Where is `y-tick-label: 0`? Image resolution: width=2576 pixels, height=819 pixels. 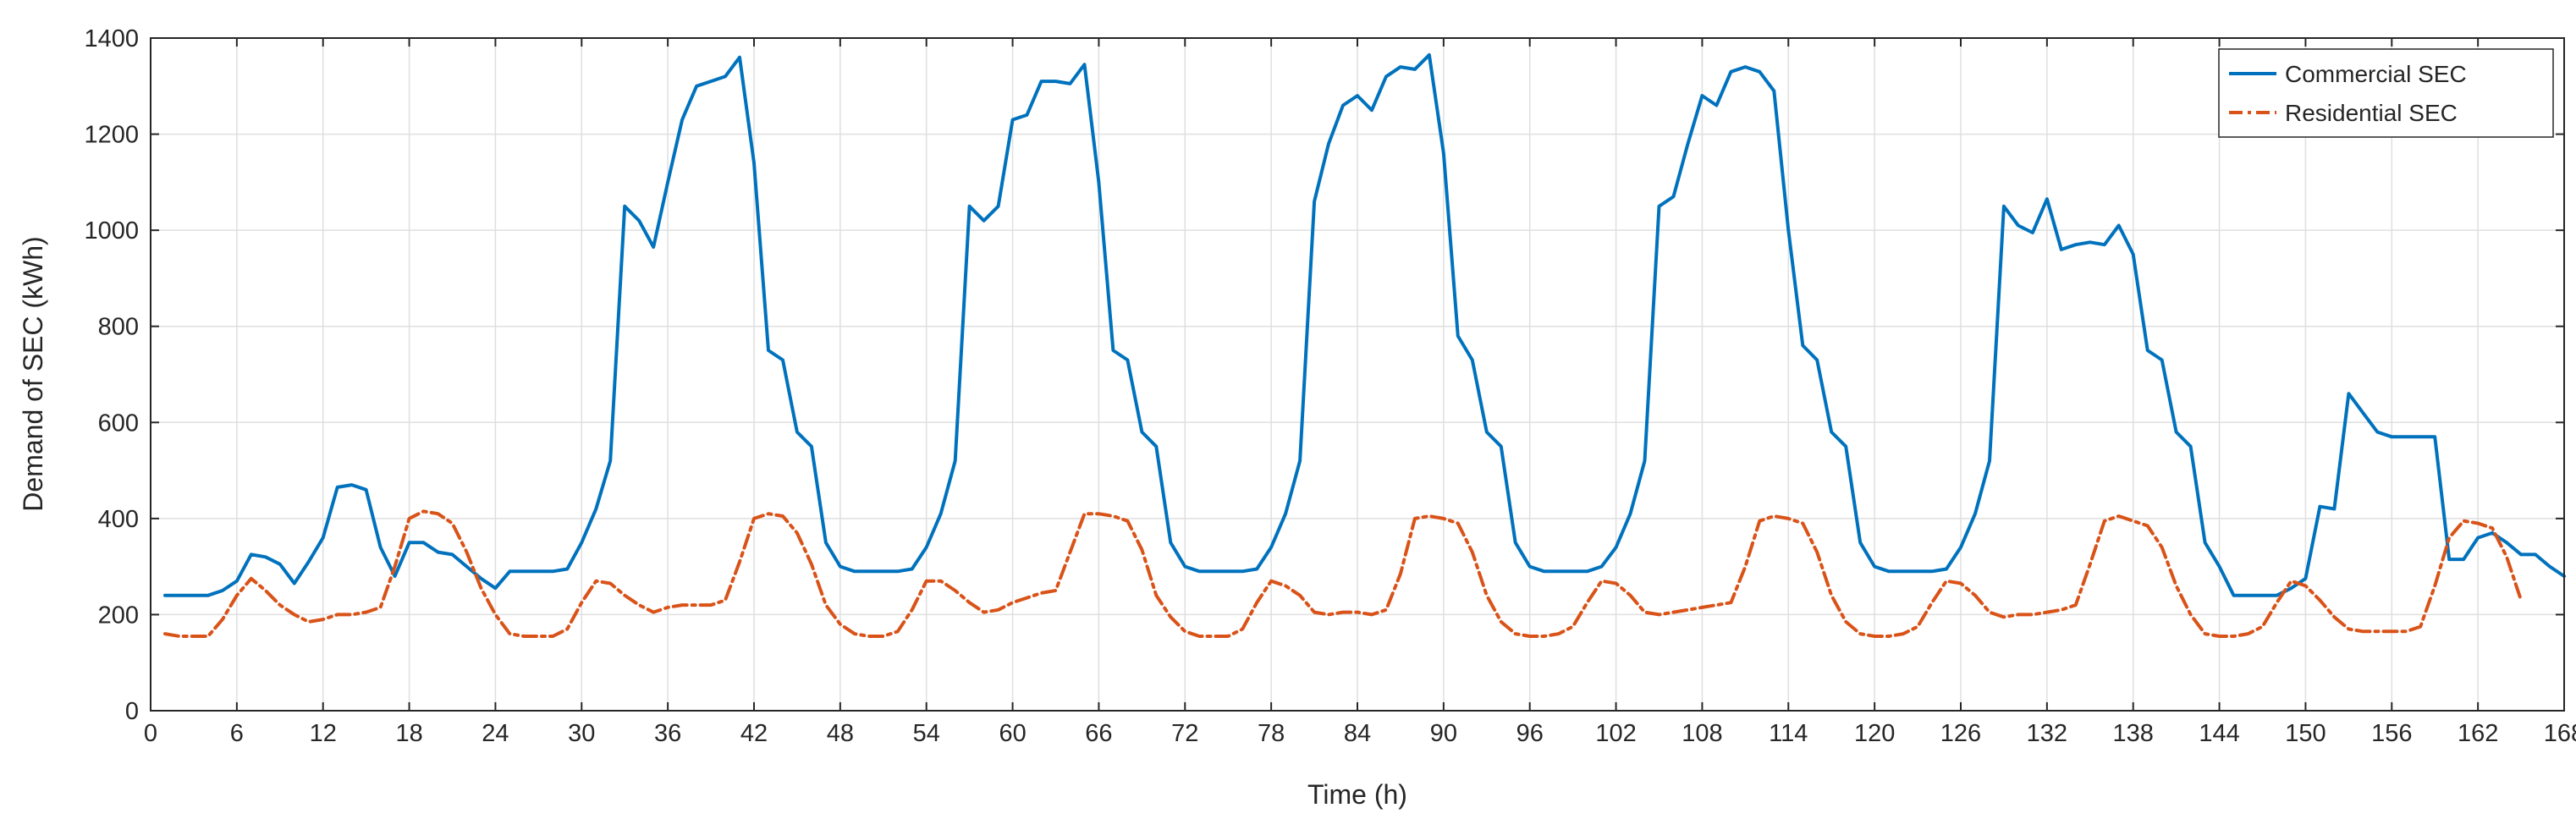 y-tick-label: 0 is located at coordinates (132, 711).